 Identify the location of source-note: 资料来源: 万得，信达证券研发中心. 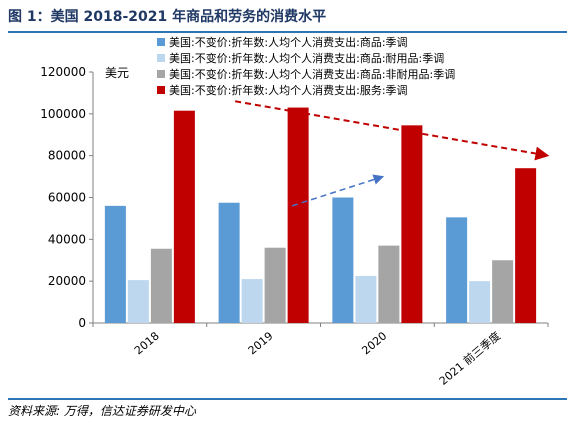
(102, 411).